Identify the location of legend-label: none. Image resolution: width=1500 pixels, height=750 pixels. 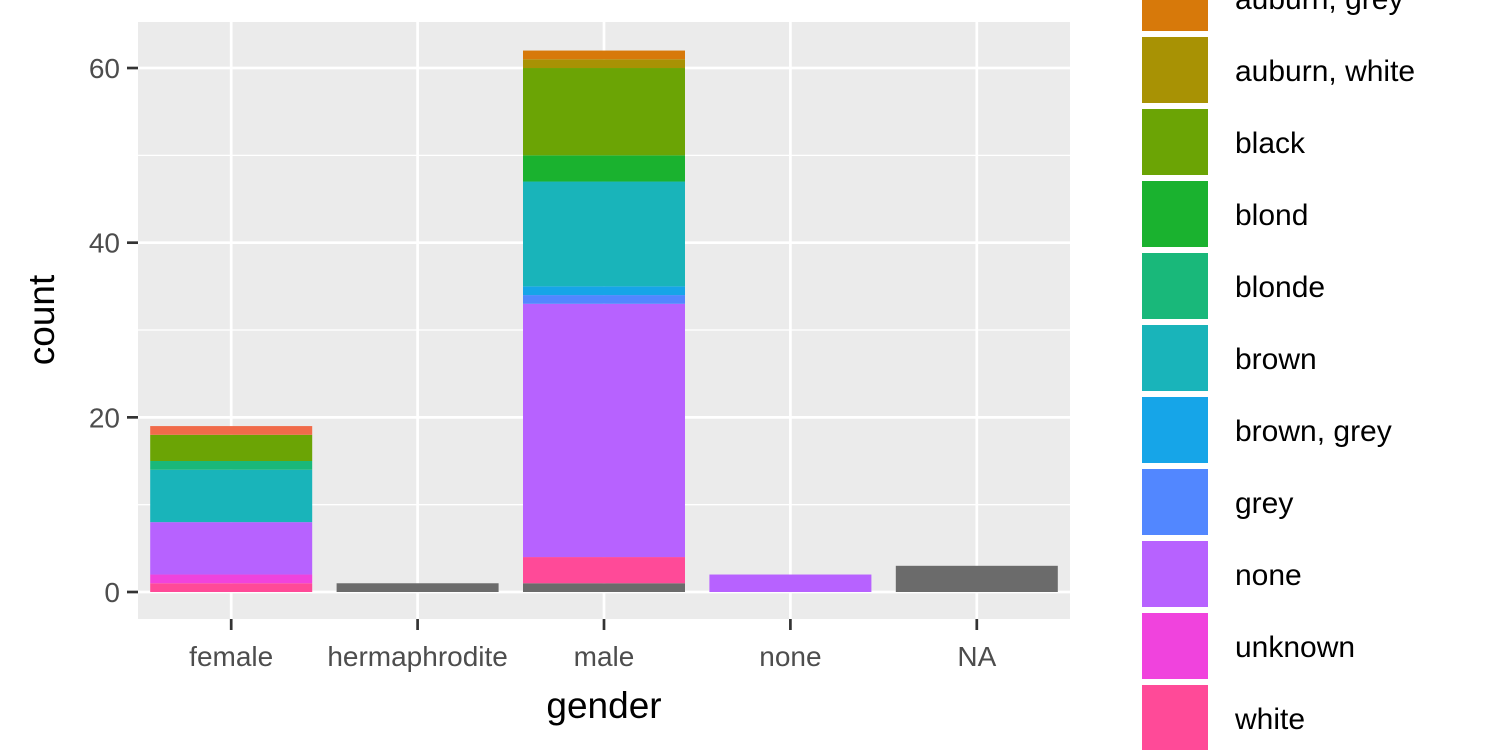
(1268, 575).